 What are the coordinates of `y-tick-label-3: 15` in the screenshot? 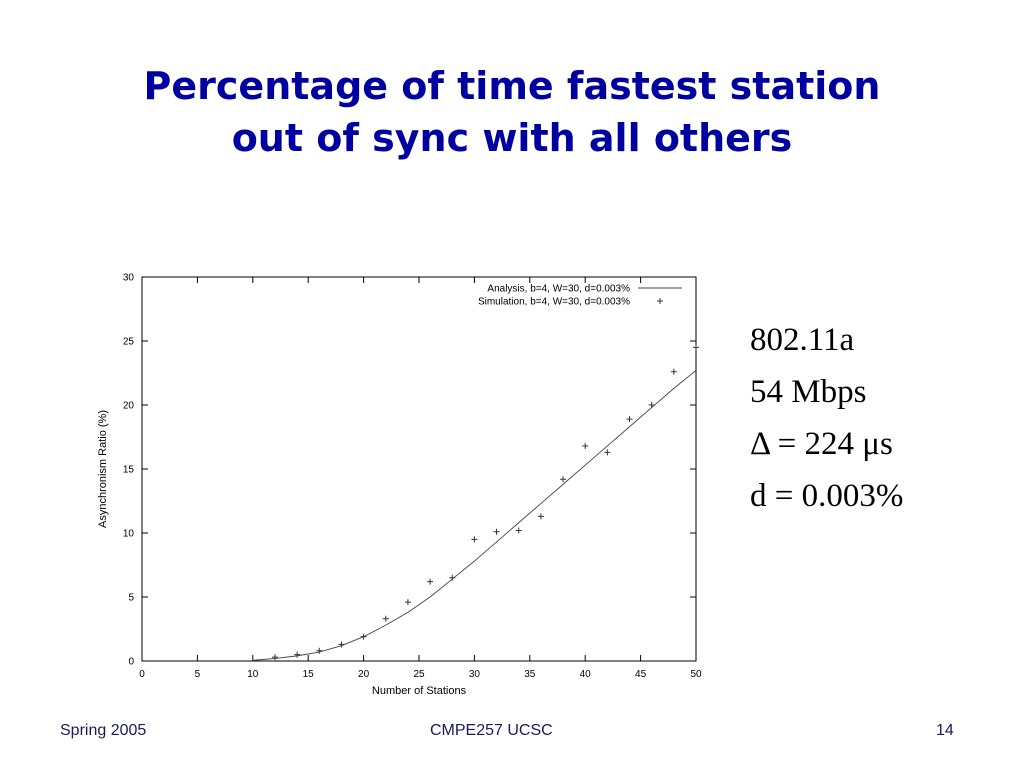 It's located at (129, 470).